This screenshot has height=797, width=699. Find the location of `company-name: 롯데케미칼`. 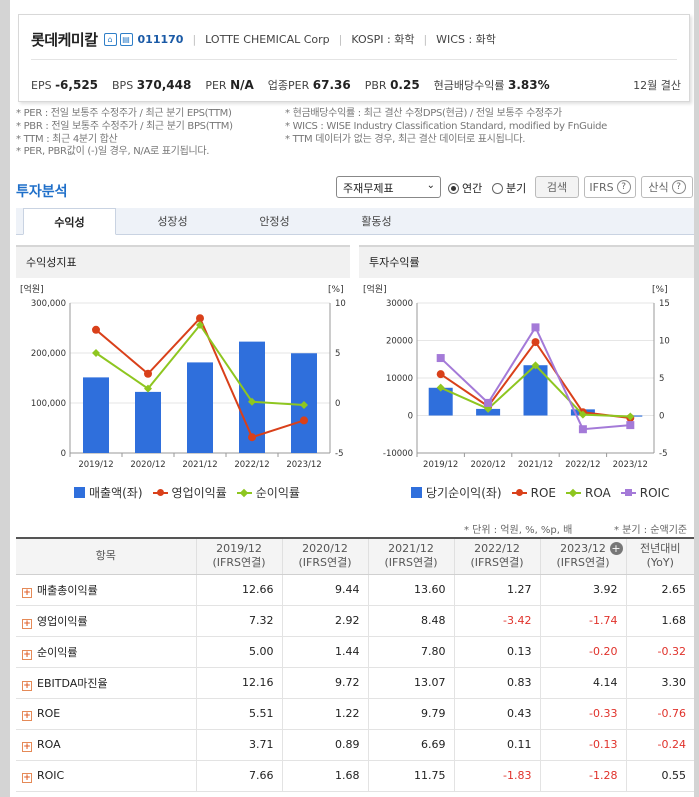

company-name: 롯데케미칼 is located at coordinates (64, 39).